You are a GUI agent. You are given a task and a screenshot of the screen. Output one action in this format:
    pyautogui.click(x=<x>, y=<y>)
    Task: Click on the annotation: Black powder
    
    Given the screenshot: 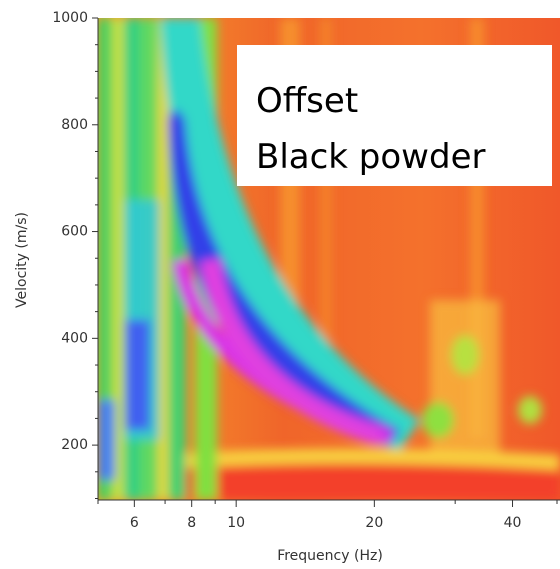 What is the action you would take?
    pyautogui.click(x=370, y=157)
    